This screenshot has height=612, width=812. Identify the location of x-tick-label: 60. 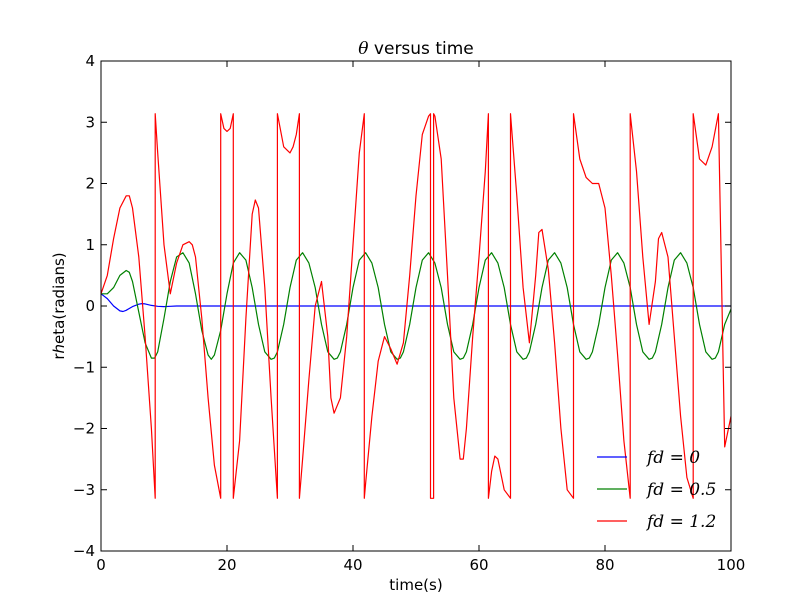
(478, 565).